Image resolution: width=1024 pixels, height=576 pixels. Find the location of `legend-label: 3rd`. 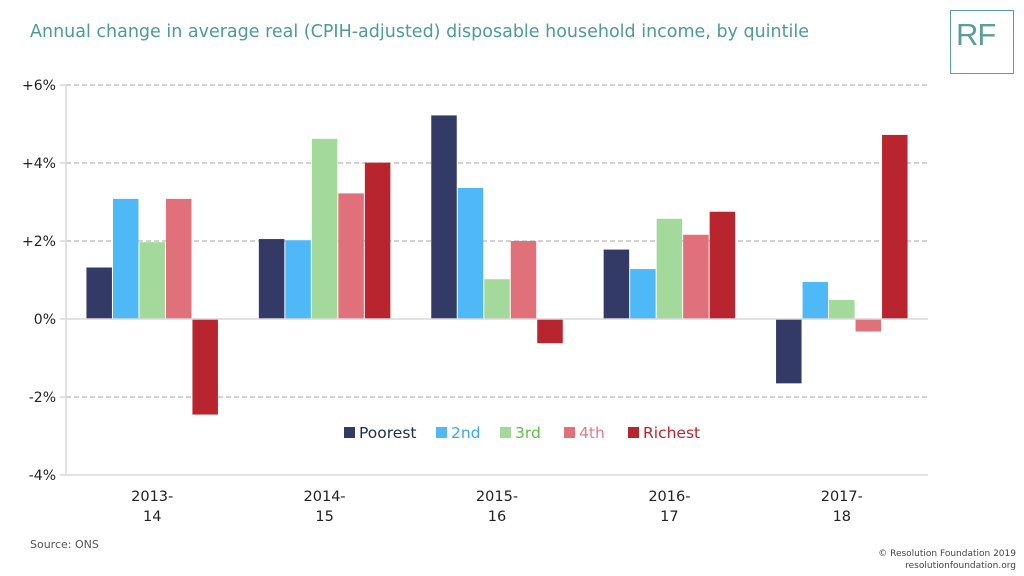

legend-label: 3rd is located at coordinates (528, 433).